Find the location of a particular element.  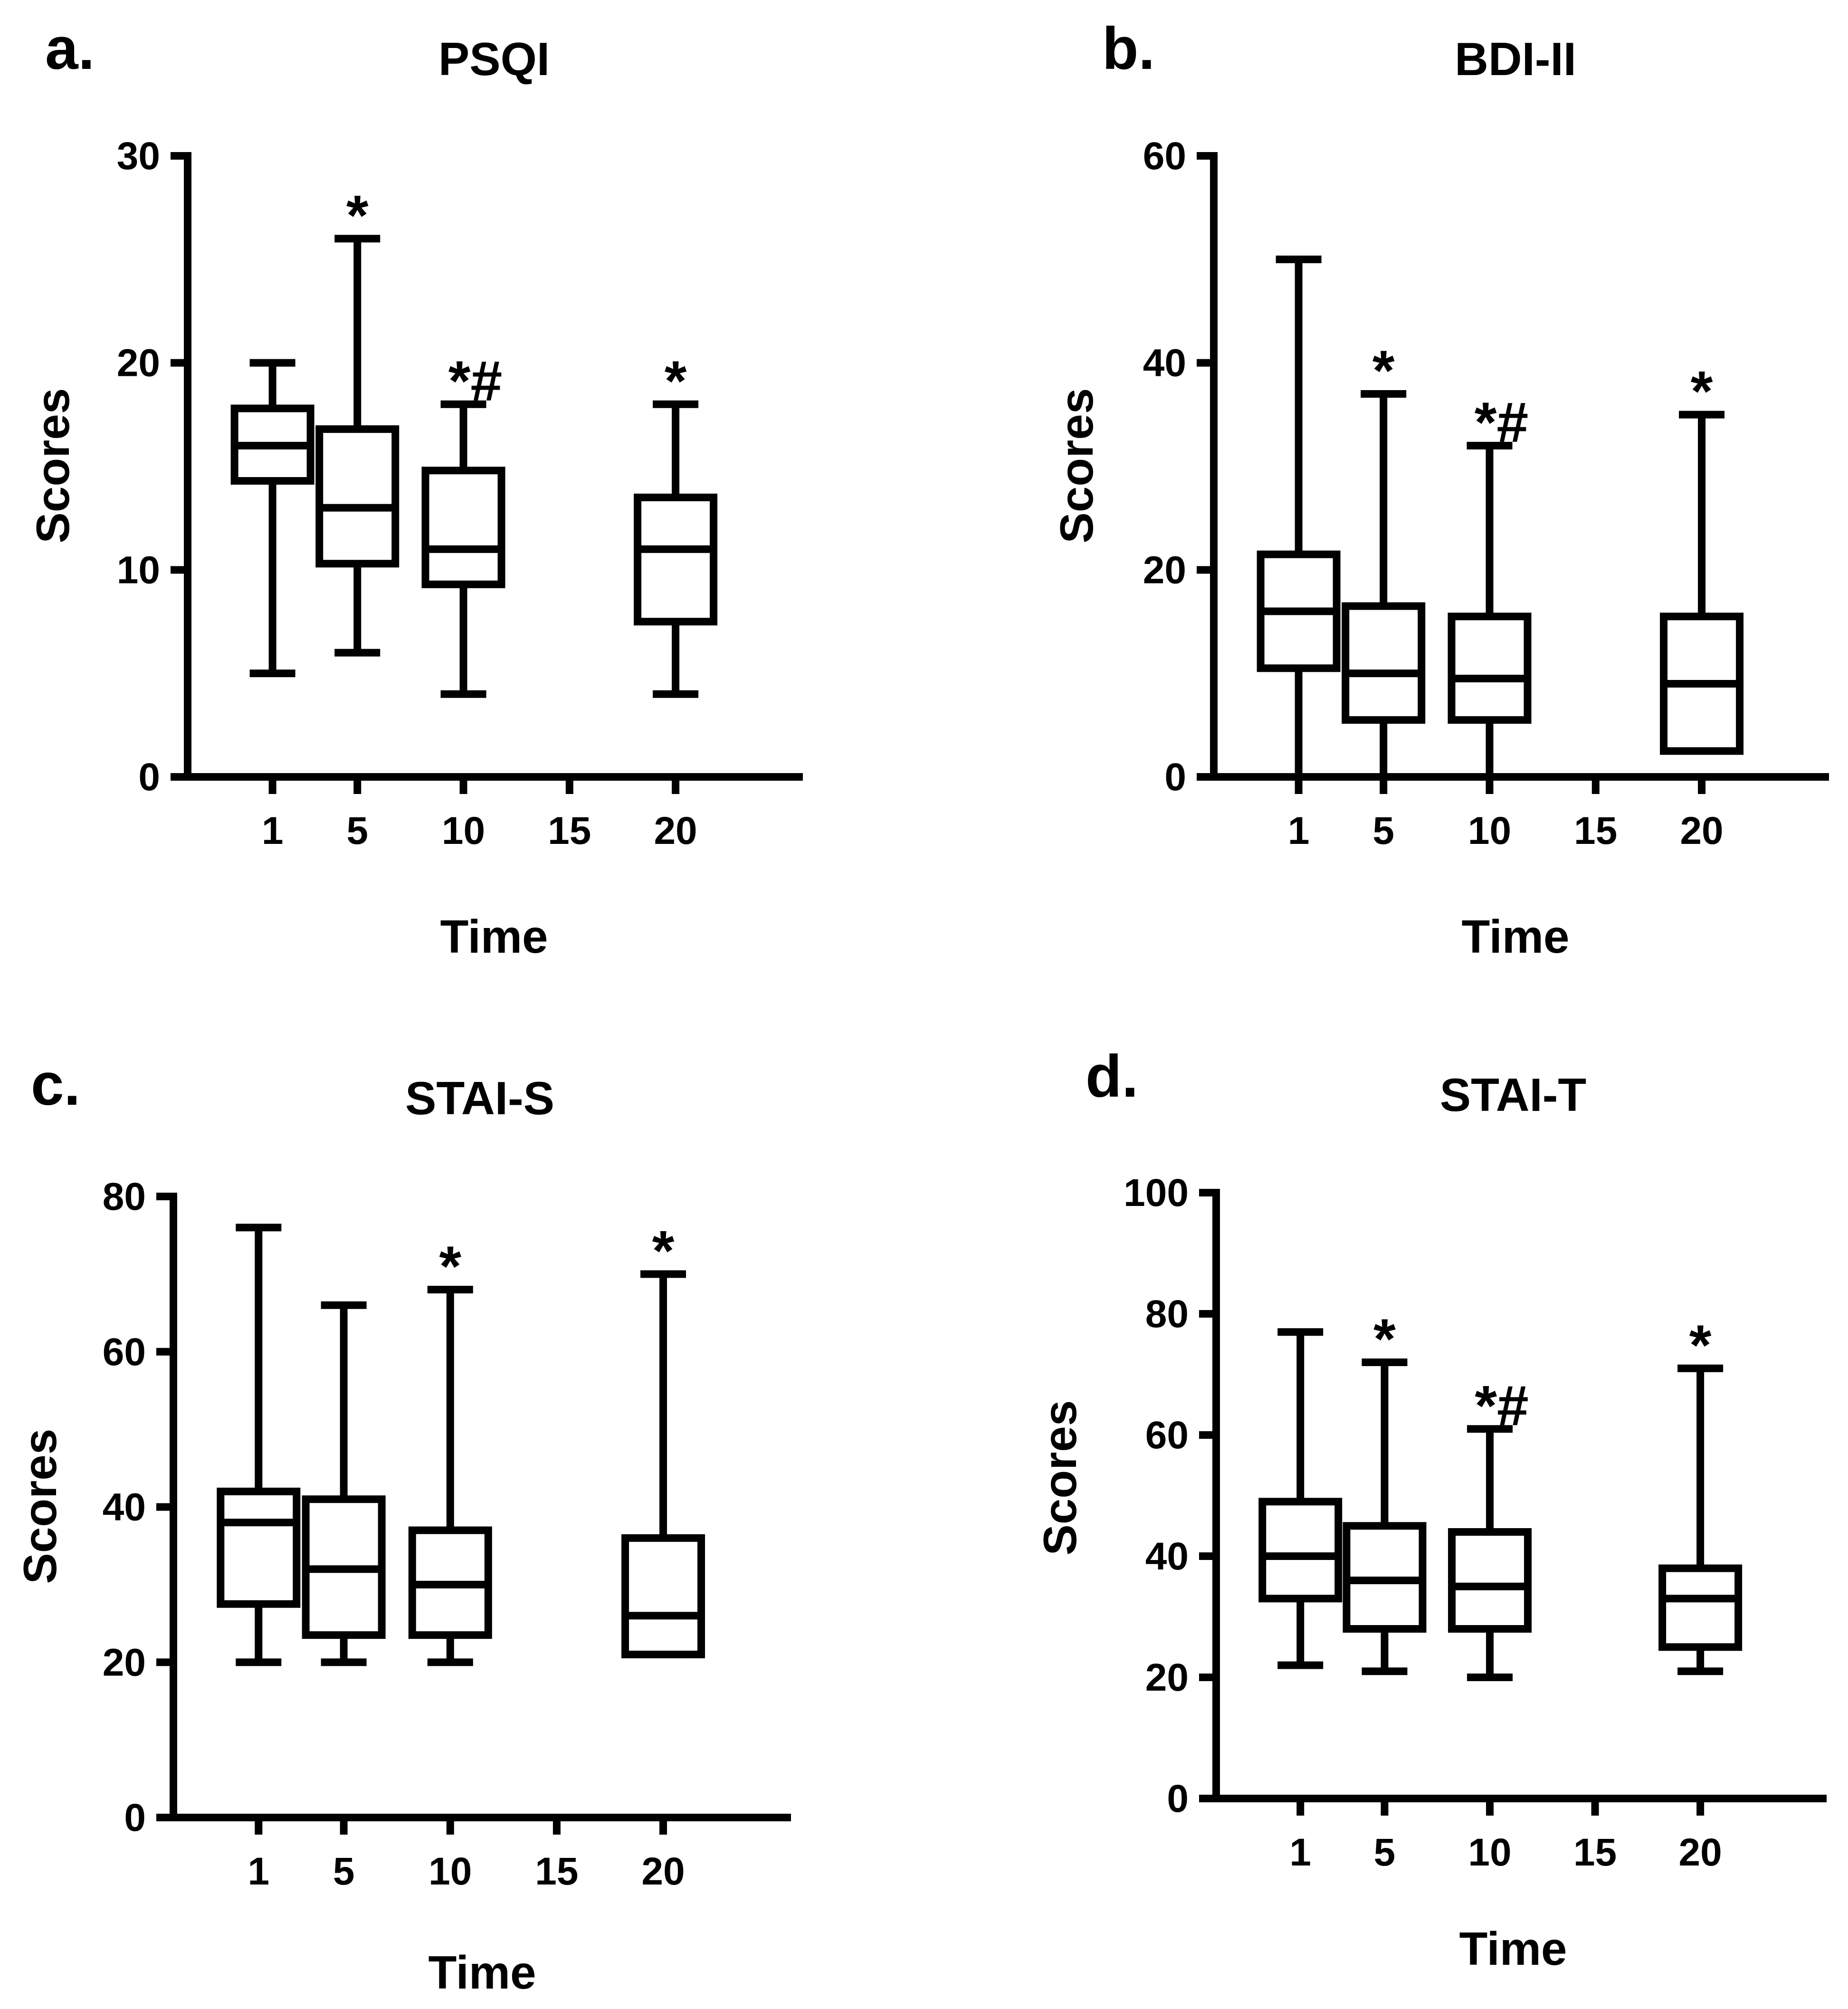

panel-letter: c. is located at coordinates (56, 1085).